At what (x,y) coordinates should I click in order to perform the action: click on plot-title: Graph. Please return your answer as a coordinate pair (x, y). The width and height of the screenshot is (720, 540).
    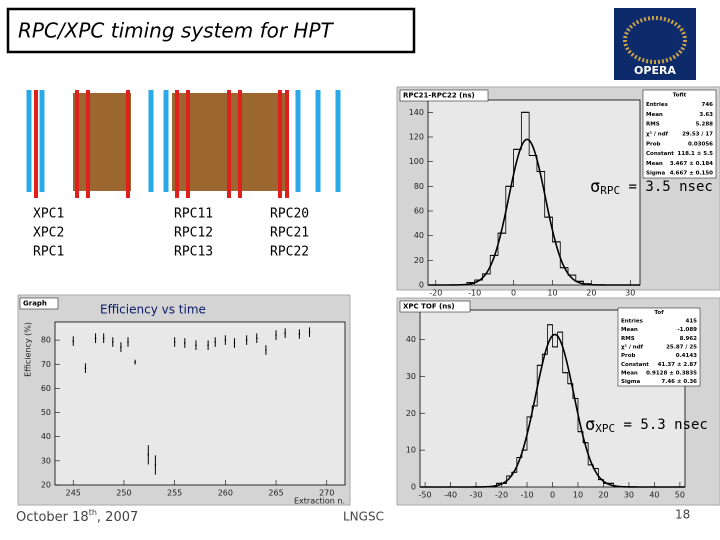
    Looking at the image, I should click on (35, 304).